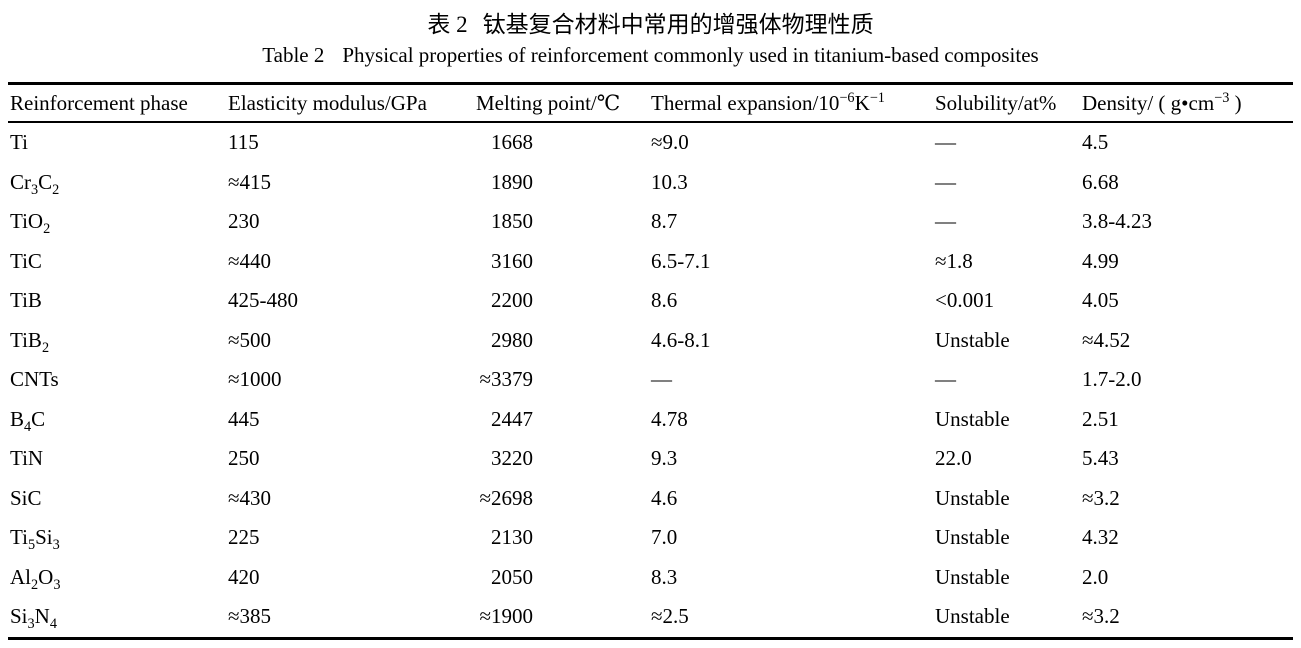 This screenshot has height=648, width=1301. What do you see at coordinates (250, 616) in the screenshot?
I see `cell-modulus: ≈385` at bounding box center [250, 616].